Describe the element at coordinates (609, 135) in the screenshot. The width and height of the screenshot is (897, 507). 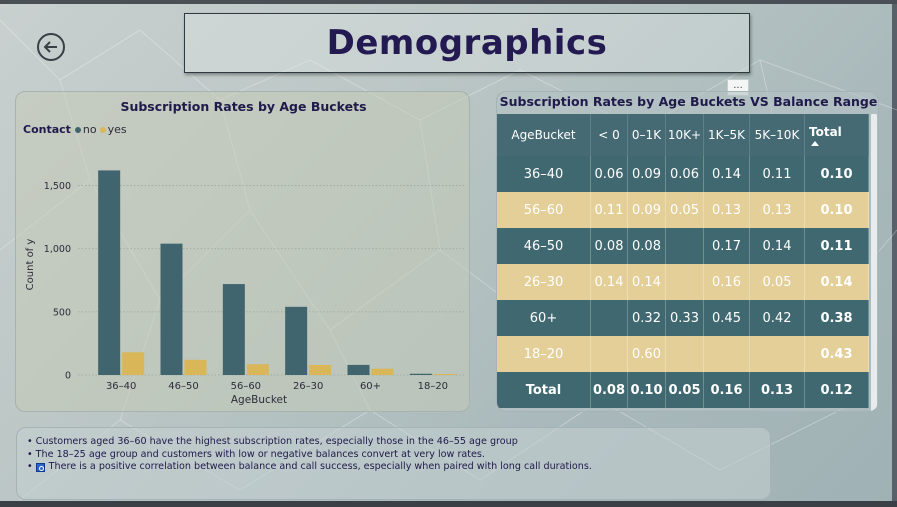
I see `table-header-lt0: < 0` at that location.